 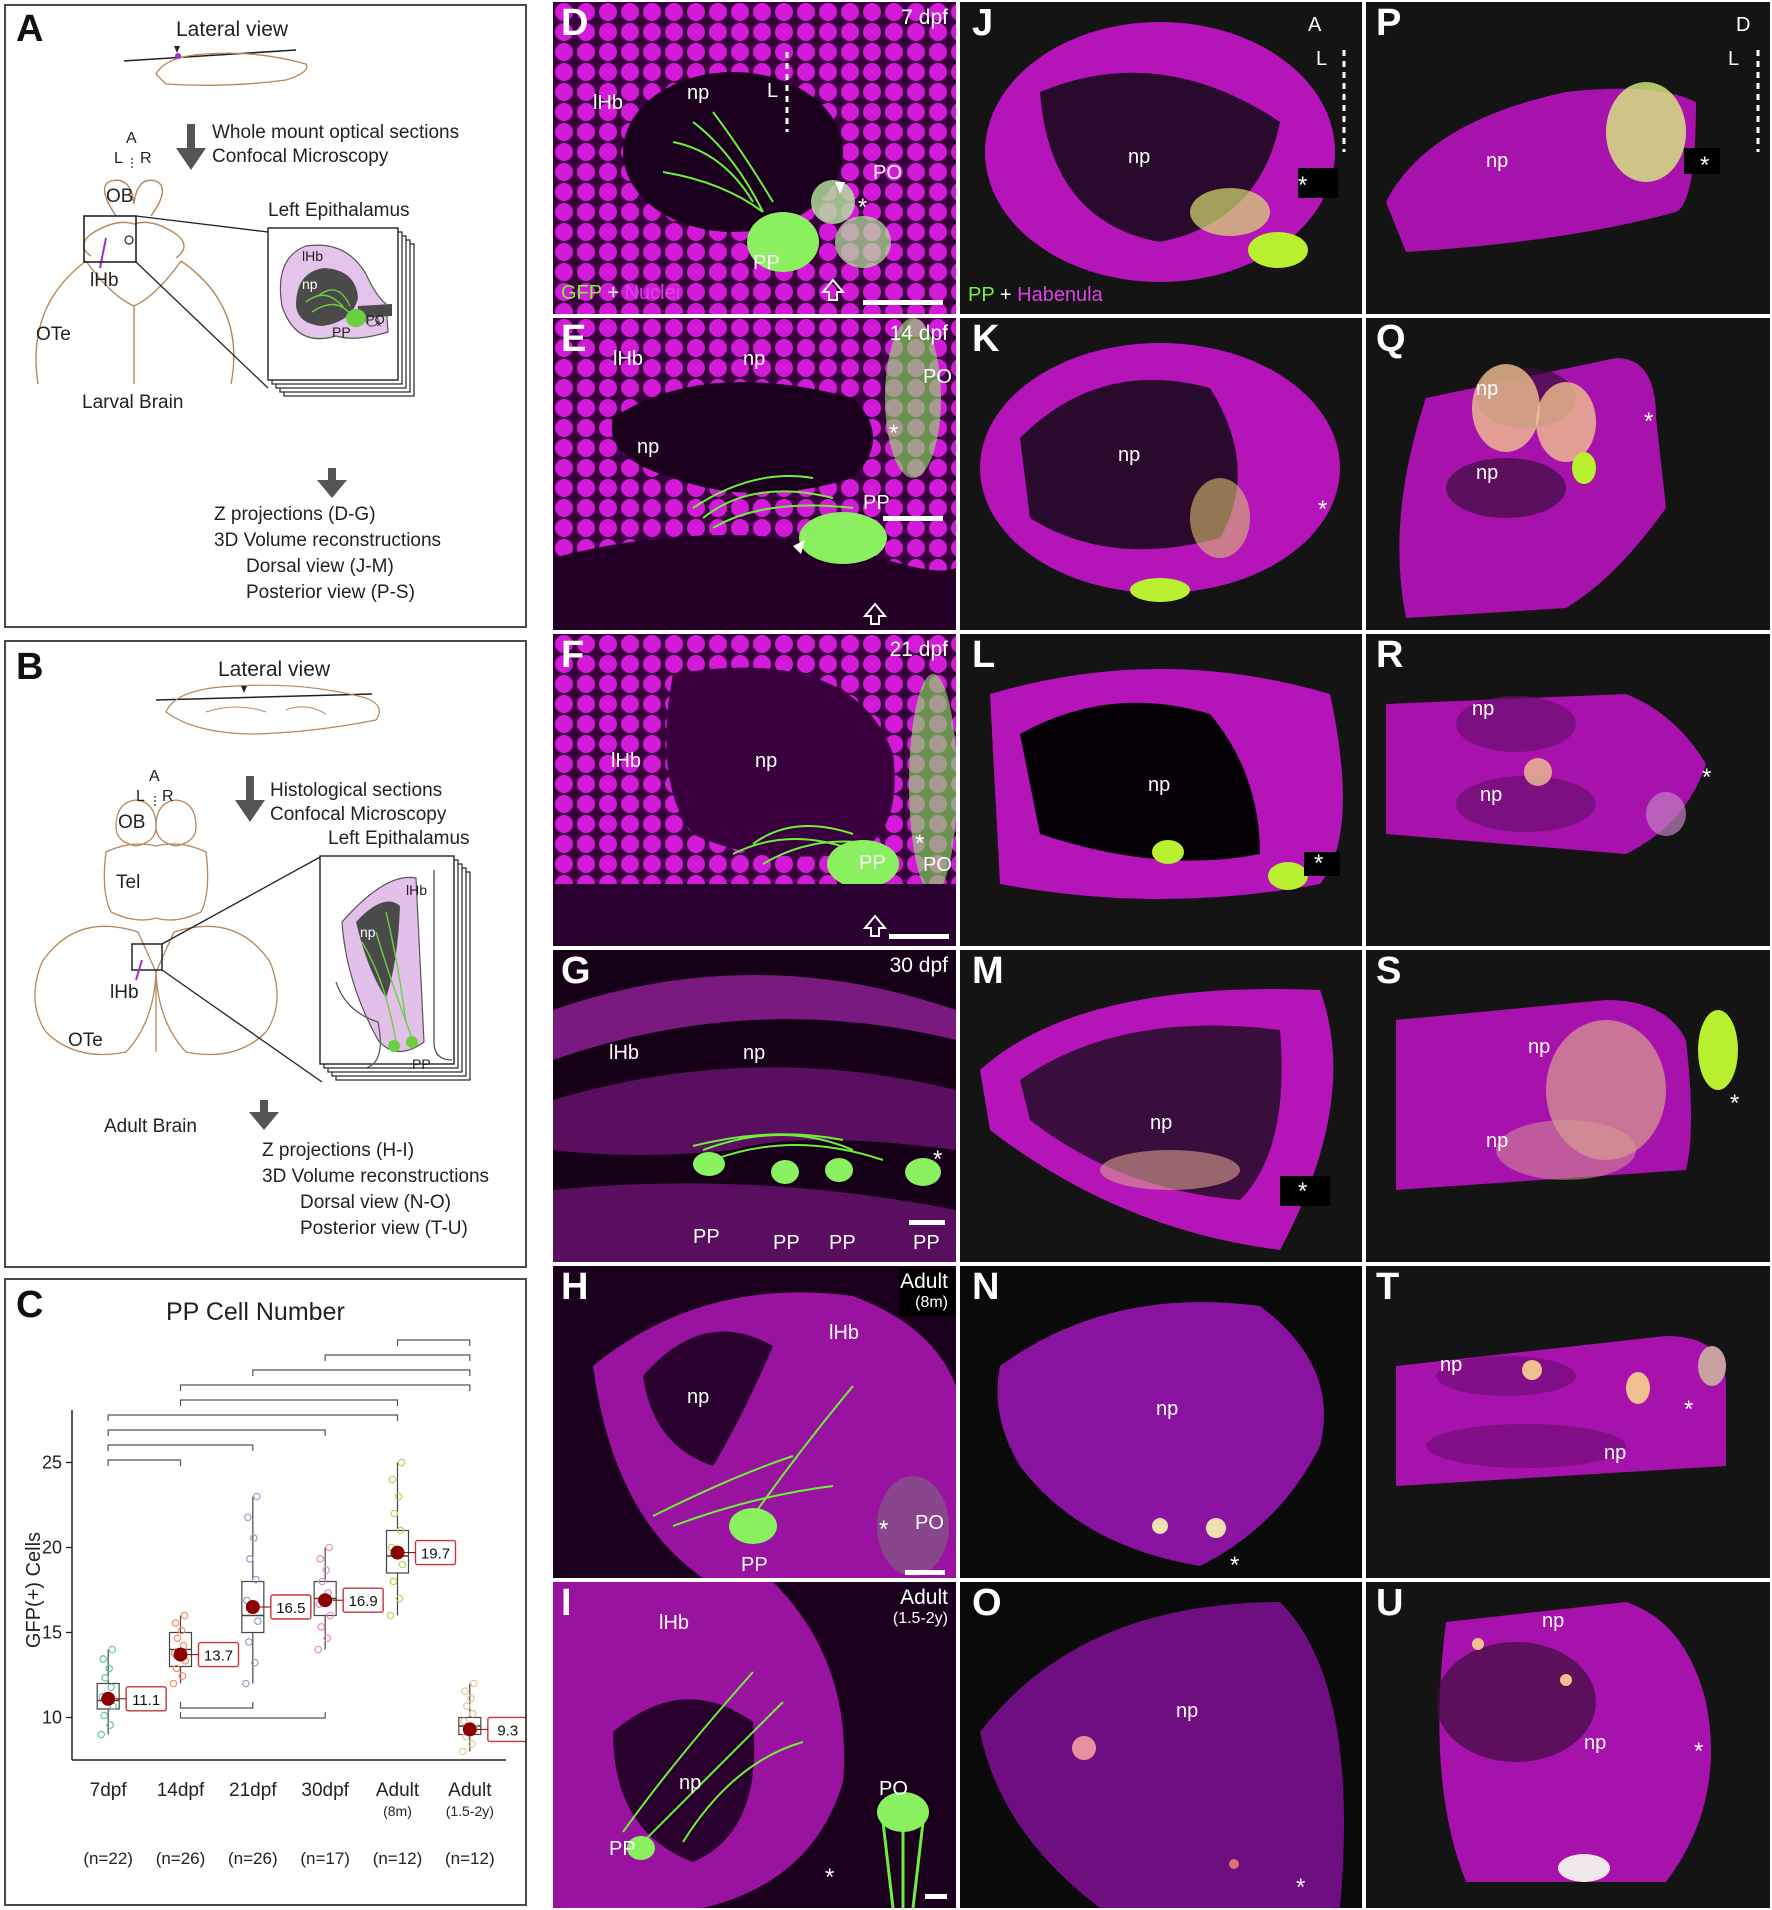 I want to click on inset-star: *, so click(x=379, y=326).